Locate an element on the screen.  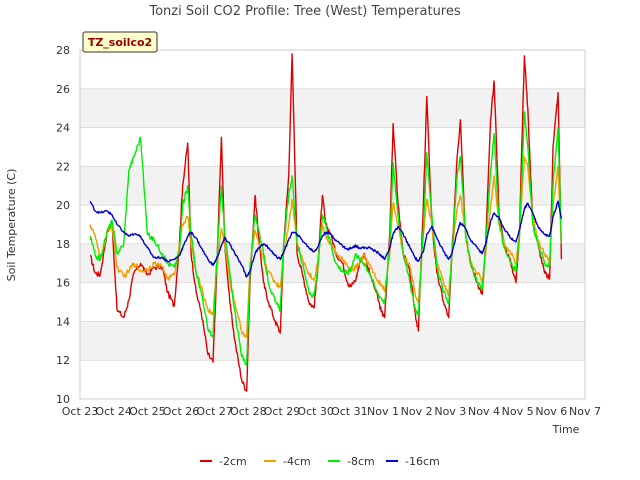
x-tick-label: Nov 4 is located at coordinates (484, 411).